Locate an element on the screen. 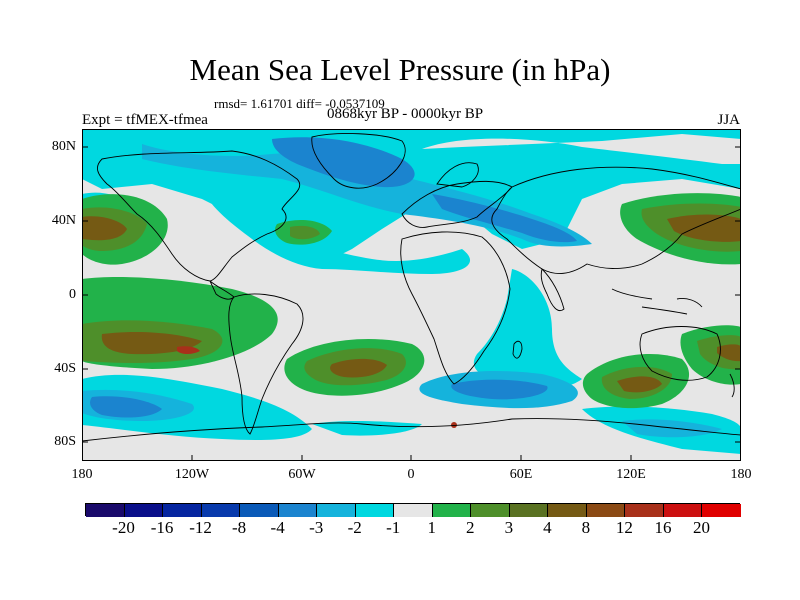 This screenshot has width=800, height=600. colorbar-label: 4 is located at coordinates (547, 527).